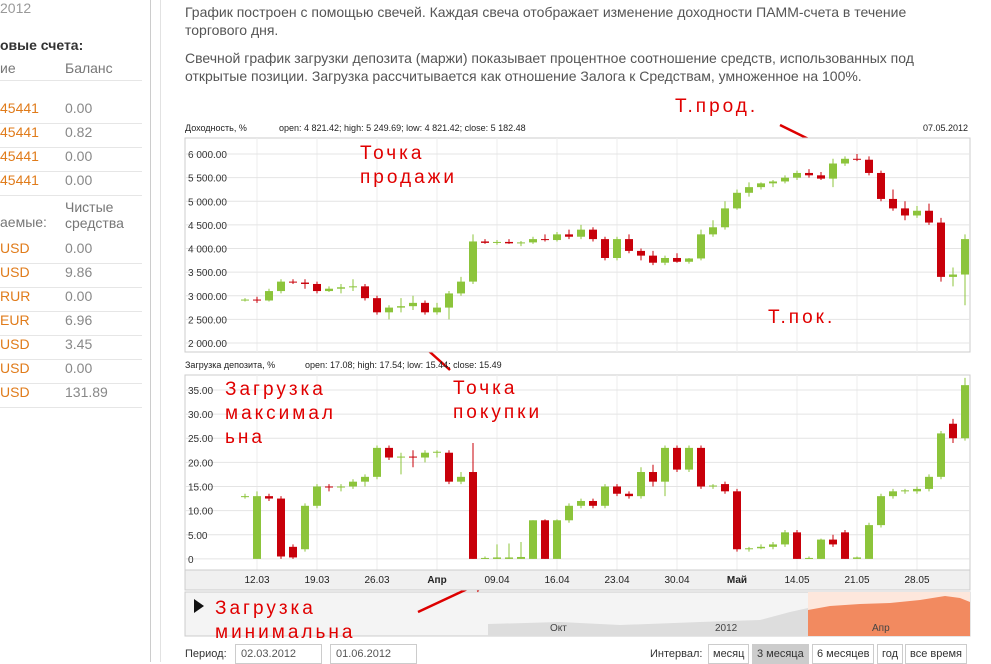  What do you see at coordinates (207, 250) in the screenshot?
I see `y-tick-label: 4 000.00` at bounding box center [207, 250].